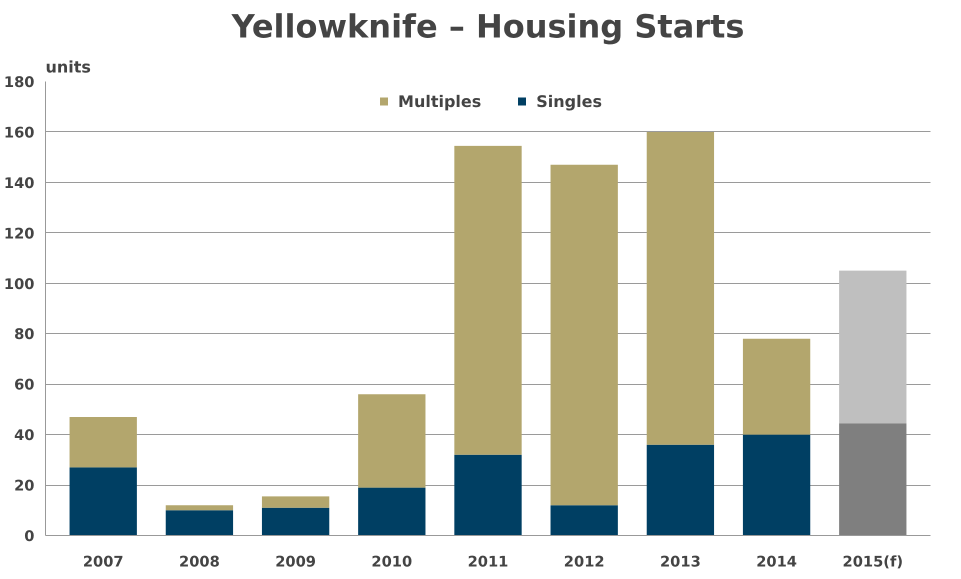 The height and width of the screenshot is (579, 961). What do you see at coordinates (488, 562) in the screenshot?
I see `x-tick-label: 2011` at bounding box center [488, 562].